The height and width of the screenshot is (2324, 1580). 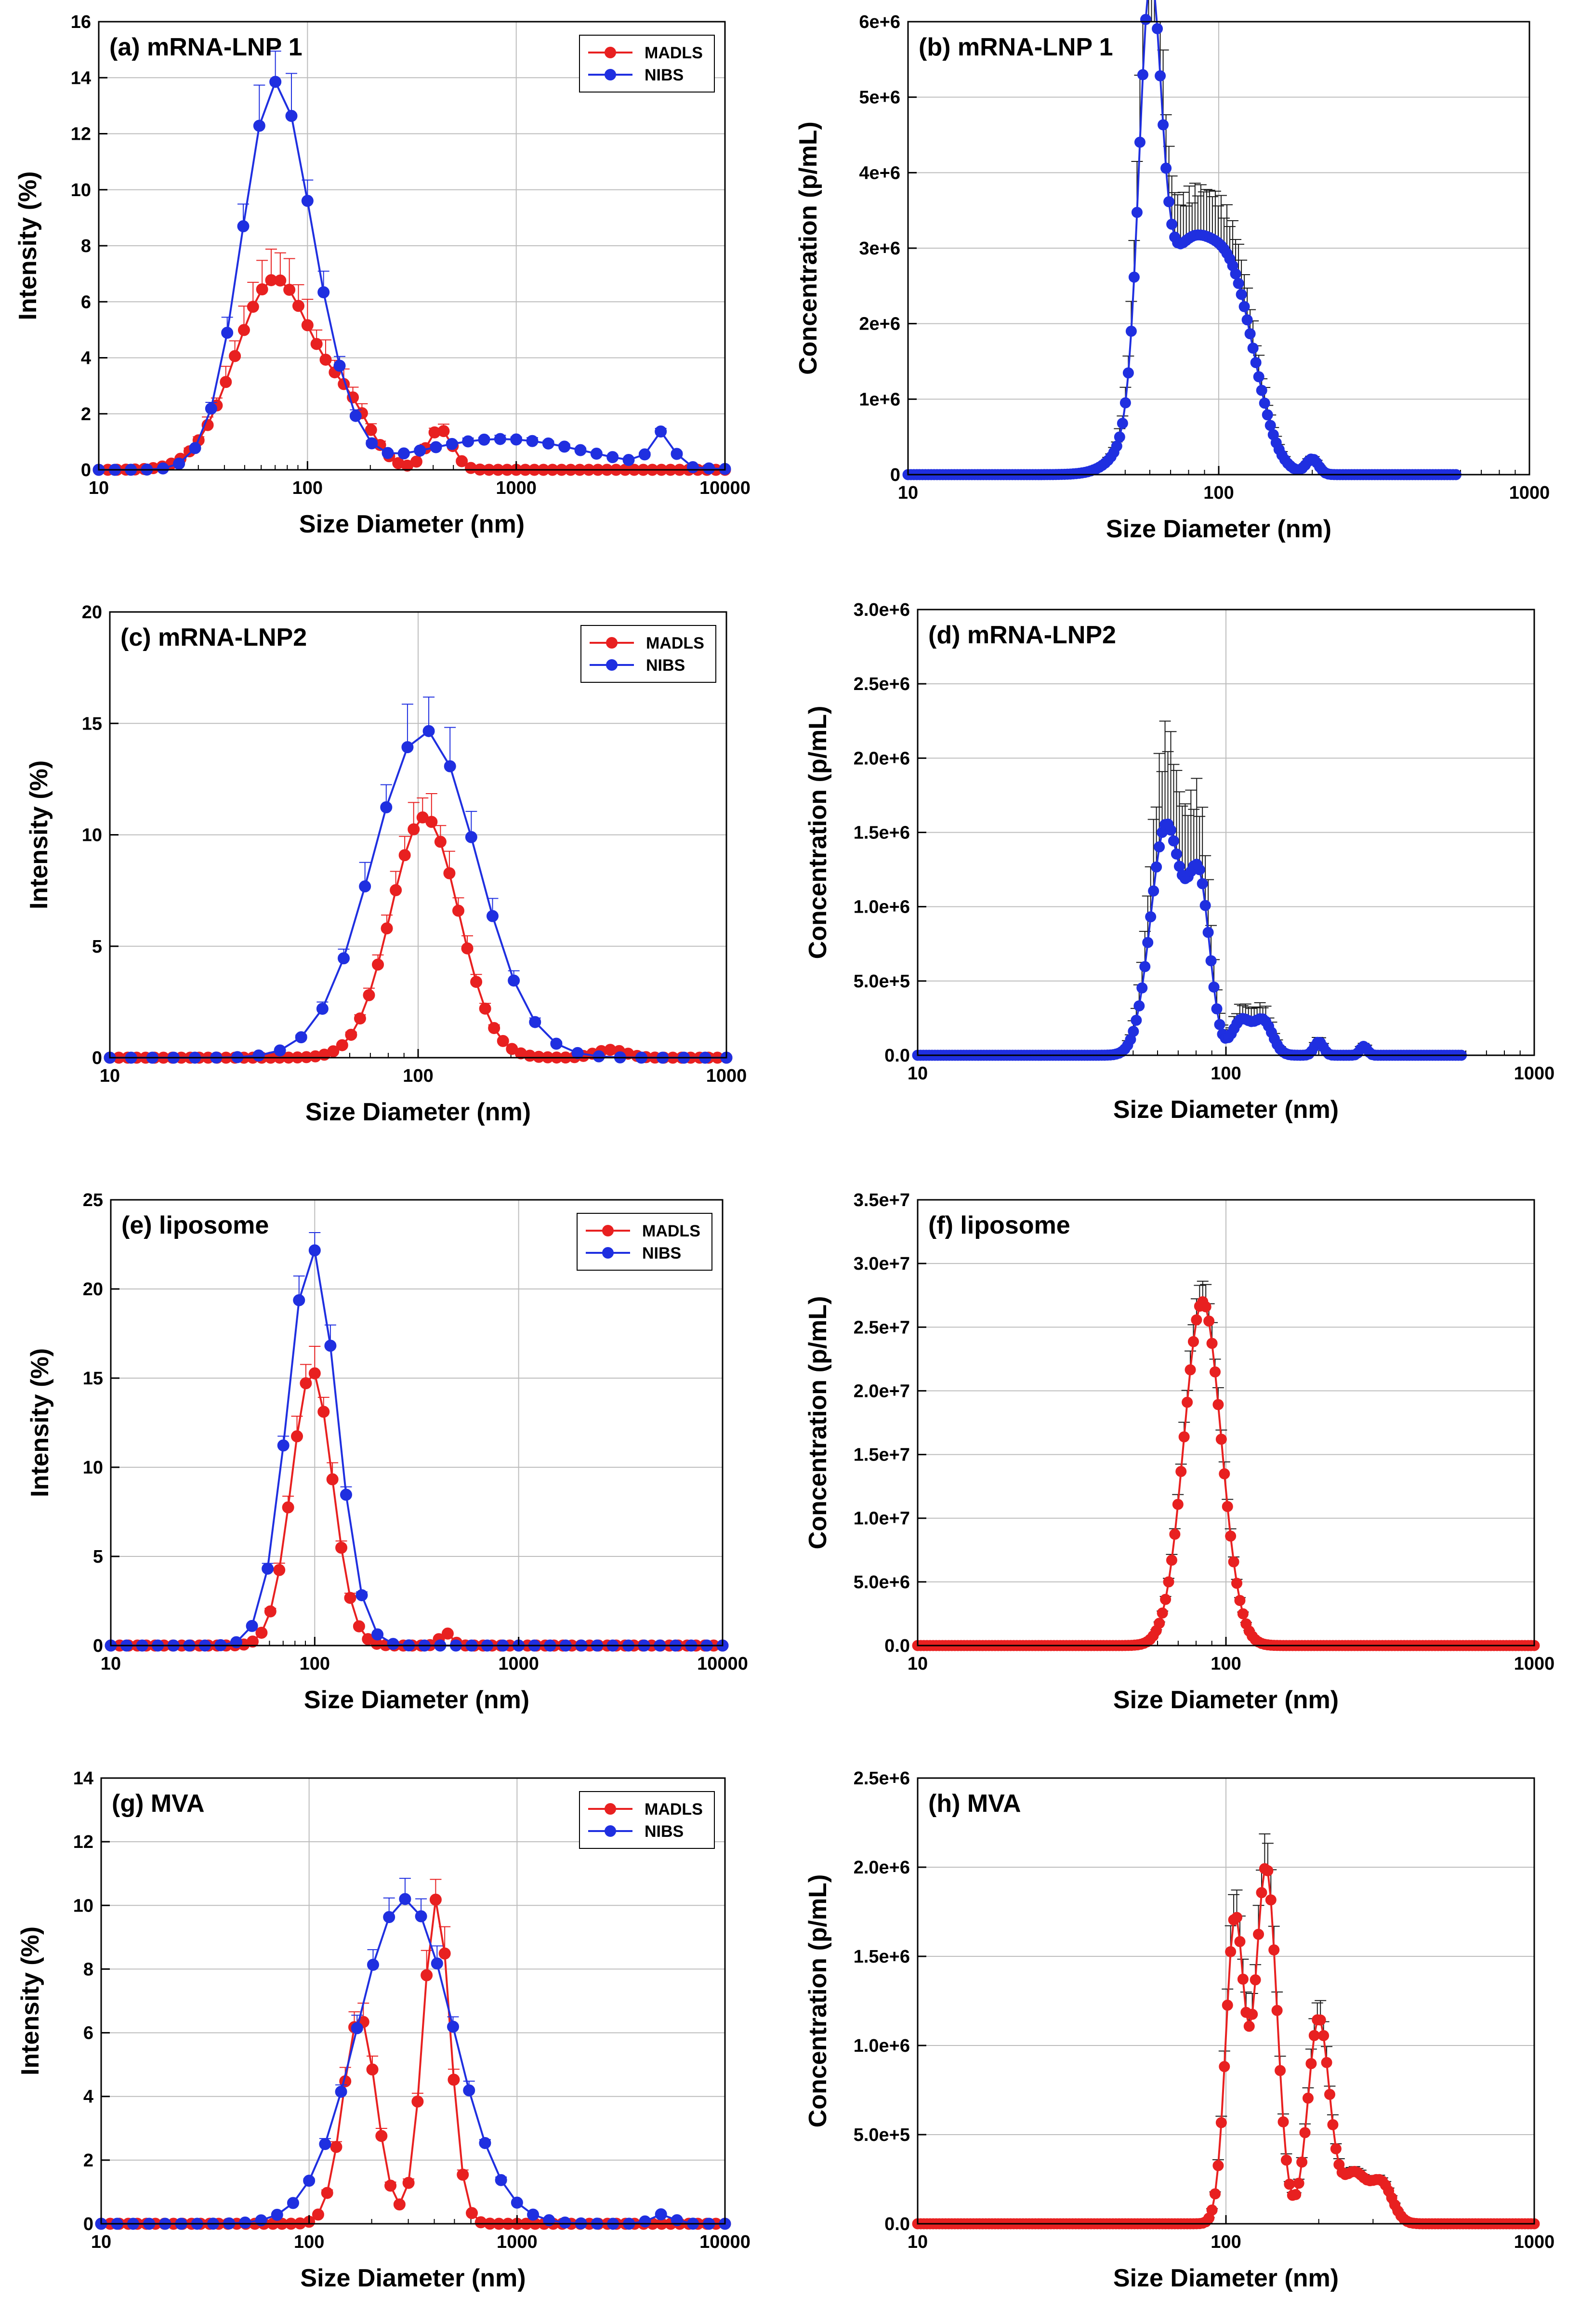 I want to click on panel-title: (f) liposome, so click(x=999, y=1225).